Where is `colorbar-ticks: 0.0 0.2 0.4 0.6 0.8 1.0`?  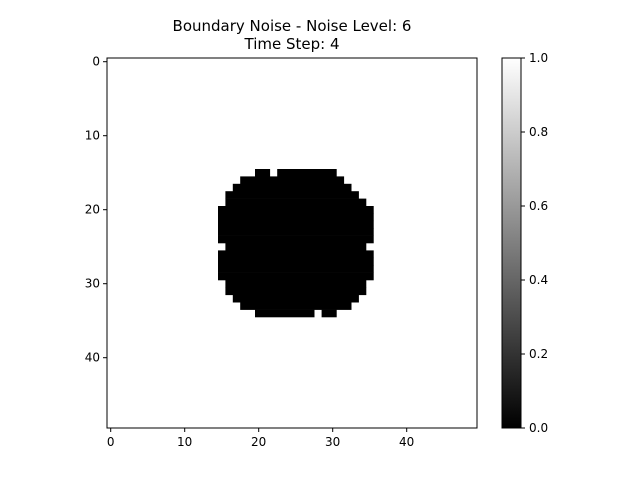
colorbar-ticks: 0.0 0.2 0.4 0.6 0.8 1.0 is located at coordinates (534, 243).